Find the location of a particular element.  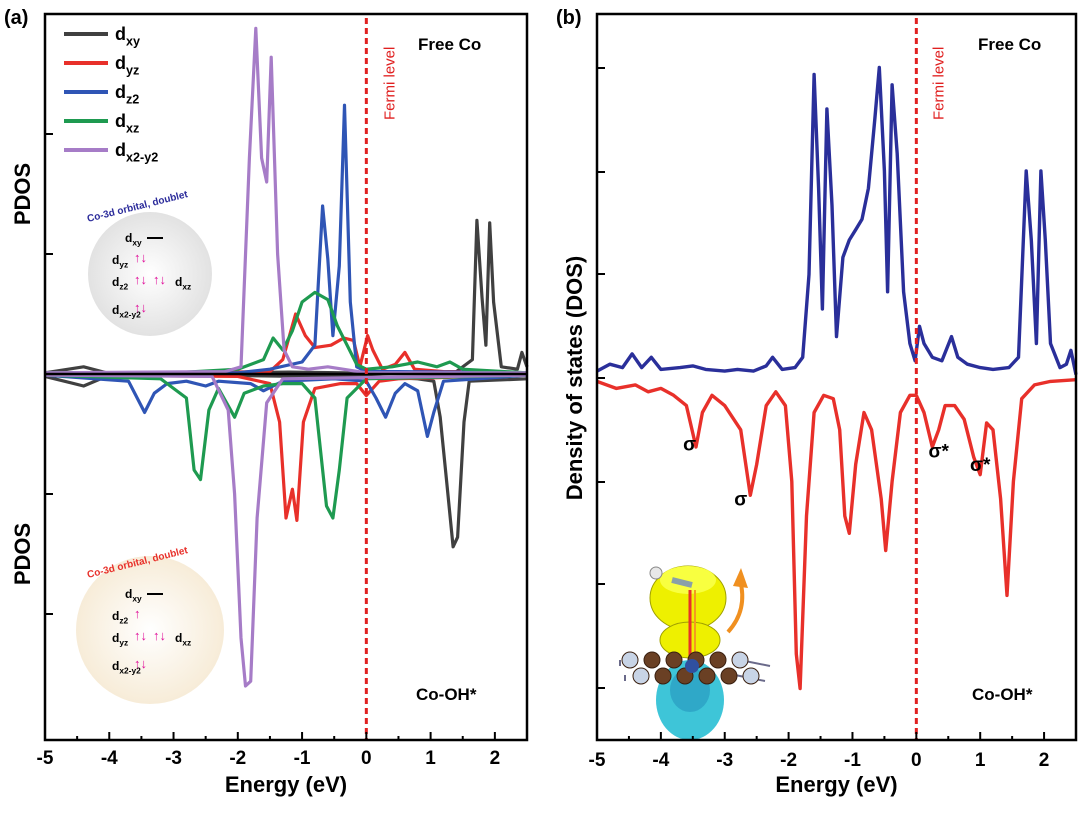

x-tick-label: 0 is located at coordinates (916, 760).